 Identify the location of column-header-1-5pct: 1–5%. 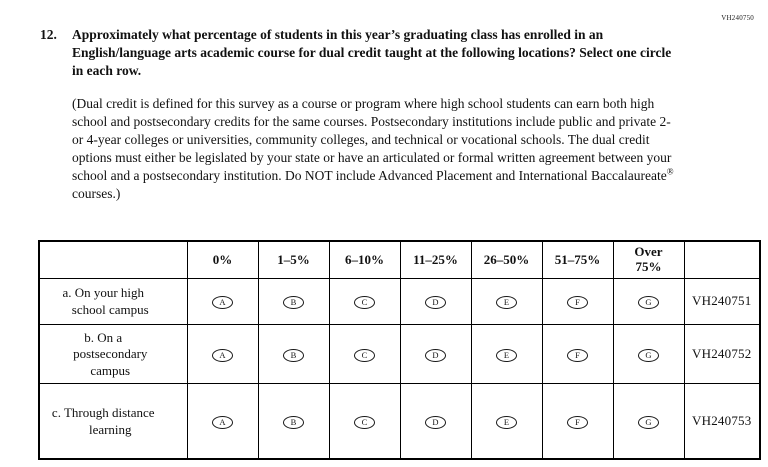
(293, 259).